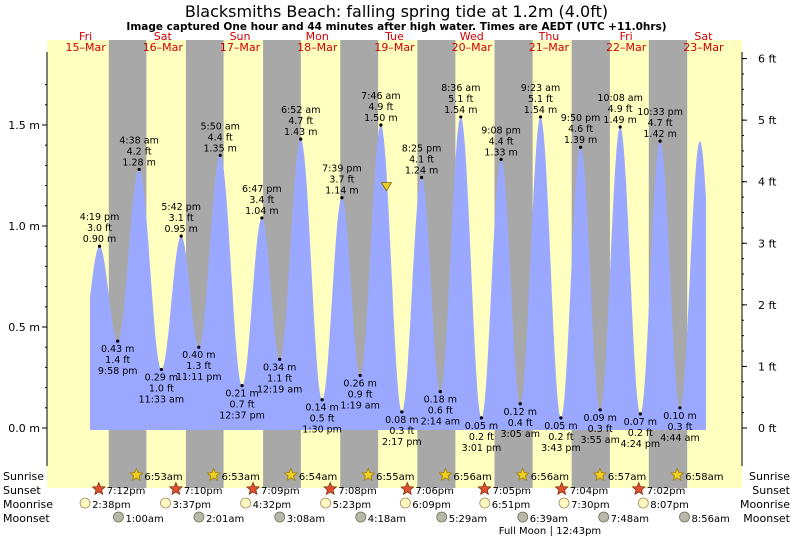 Image resolution: width=793 pixels, height=539 pixels. Describe the element at coordinates (540, 99) in the screenshot. I see `high-tide-ft: 5.1 ft` at that location.